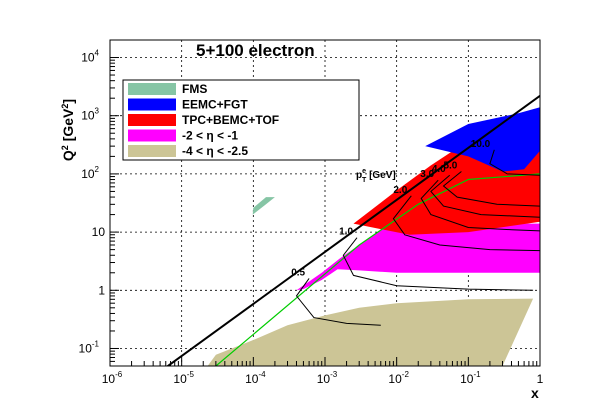  I want to click on pt-curve-label: 5.0, so click(450, 165).